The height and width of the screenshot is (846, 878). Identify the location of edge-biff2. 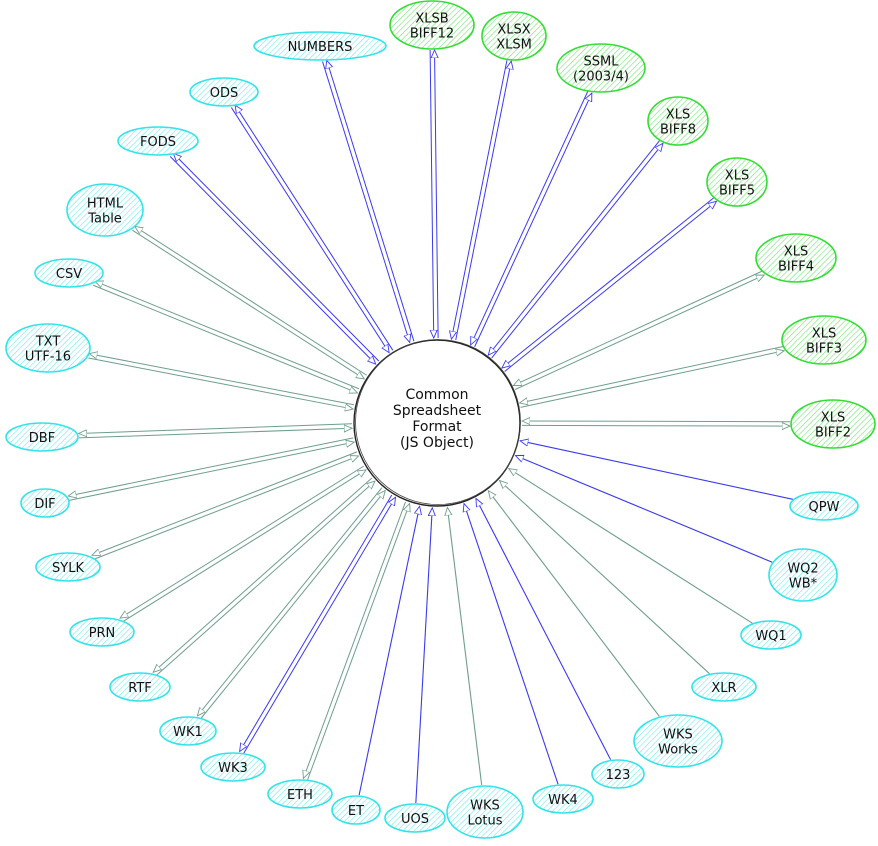
(656, 423).